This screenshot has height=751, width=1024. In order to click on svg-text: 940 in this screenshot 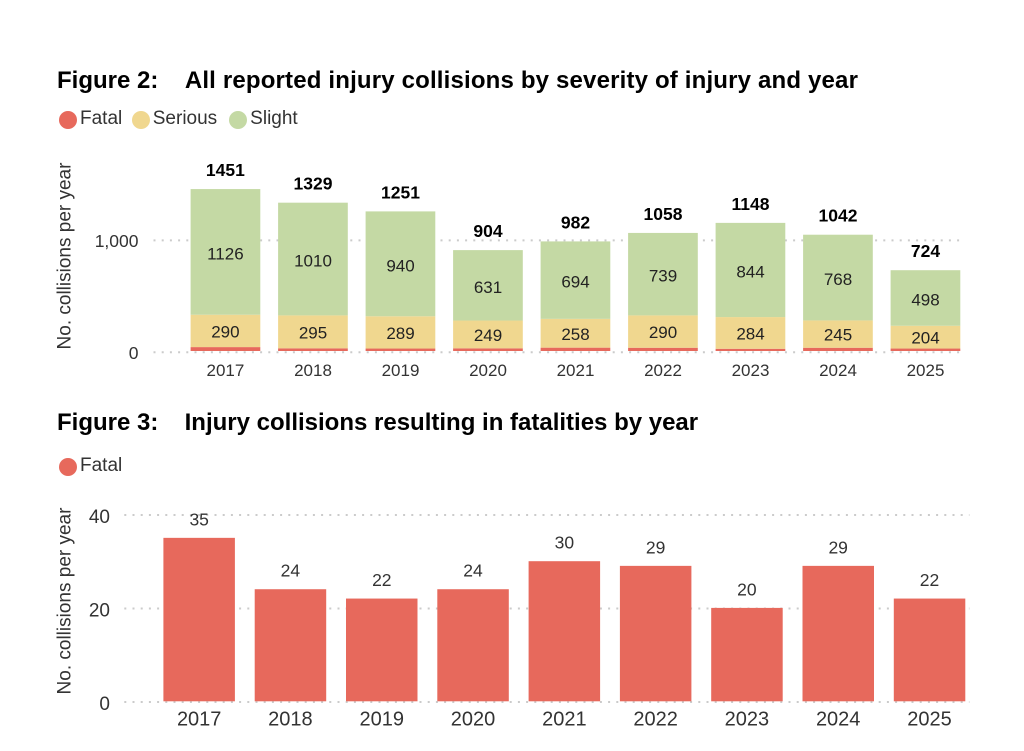, I will do `click(400, 265)`.